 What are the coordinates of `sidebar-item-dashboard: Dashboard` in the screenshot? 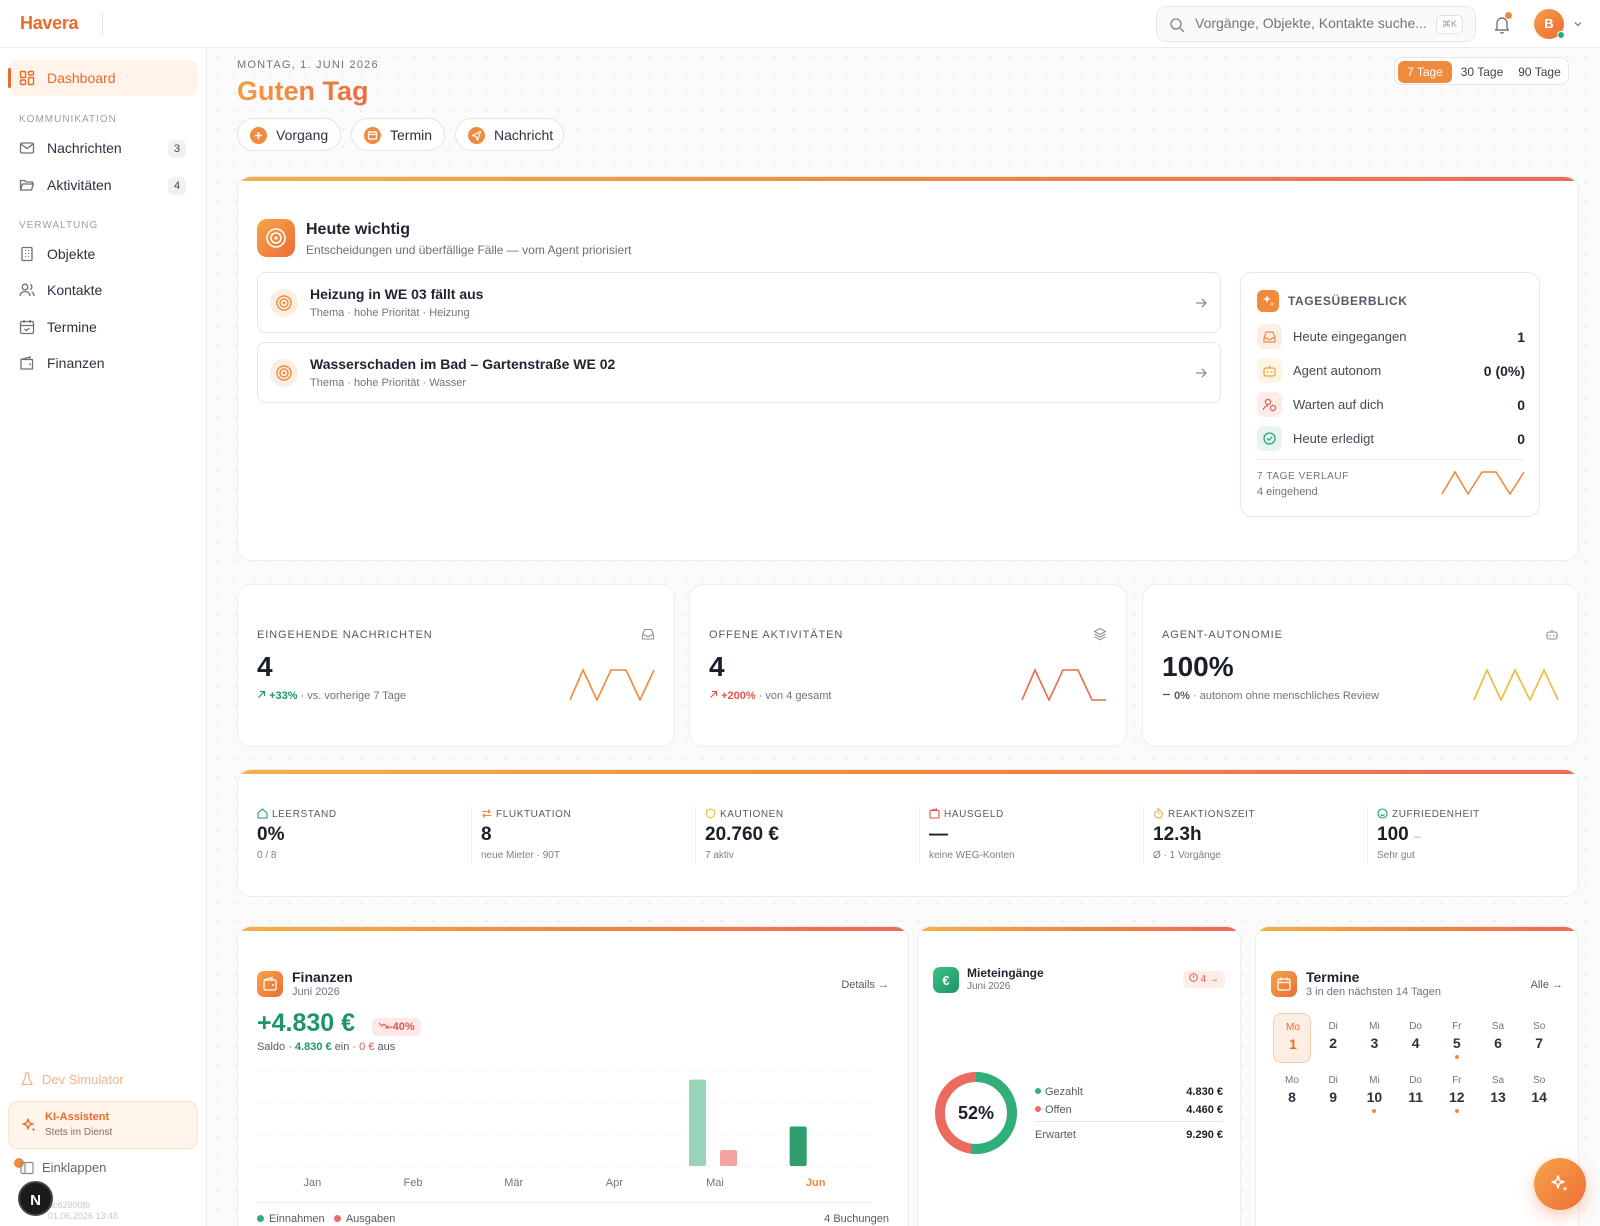 It's located at (103, 78).